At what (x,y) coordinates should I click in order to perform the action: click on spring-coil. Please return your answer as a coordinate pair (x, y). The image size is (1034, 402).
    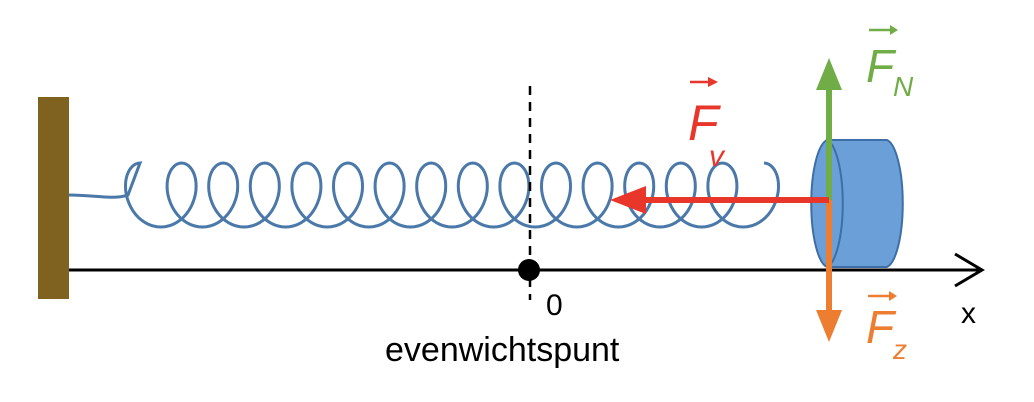
    Looking at the image, I should click on (424, 195).